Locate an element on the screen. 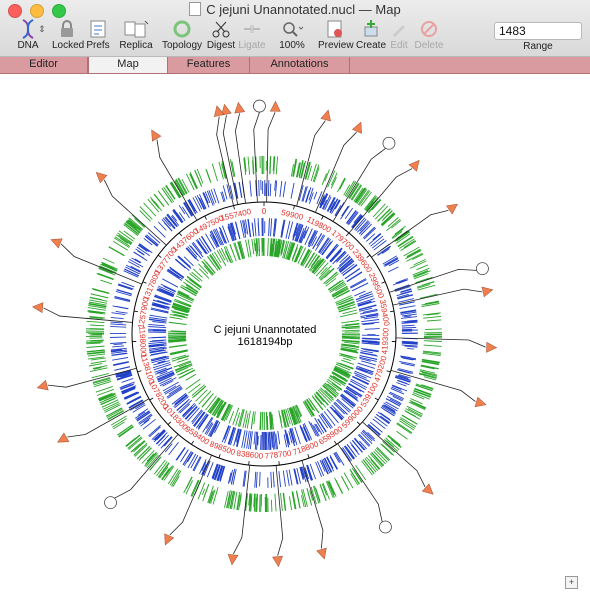 Image resolution: width=590 pixels, height=604 pixels. tick-label: 359400 is located at coordinates (385, 313).